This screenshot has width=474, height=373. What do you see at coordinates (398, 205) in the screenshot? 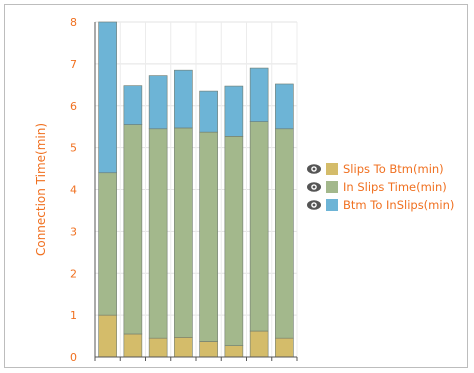
I see `legend-label: Btm To InSlips(min)` at bounding box center [398, 205].